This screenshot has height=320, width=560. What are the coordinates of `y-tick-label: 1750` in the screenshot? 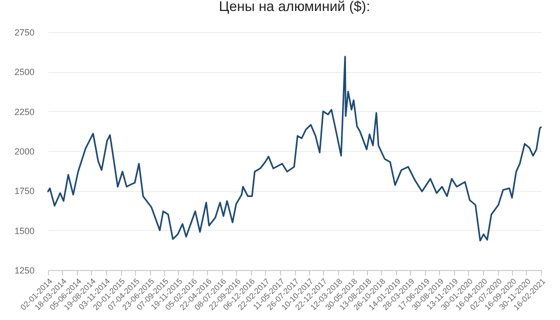 It's located at (24, 191).